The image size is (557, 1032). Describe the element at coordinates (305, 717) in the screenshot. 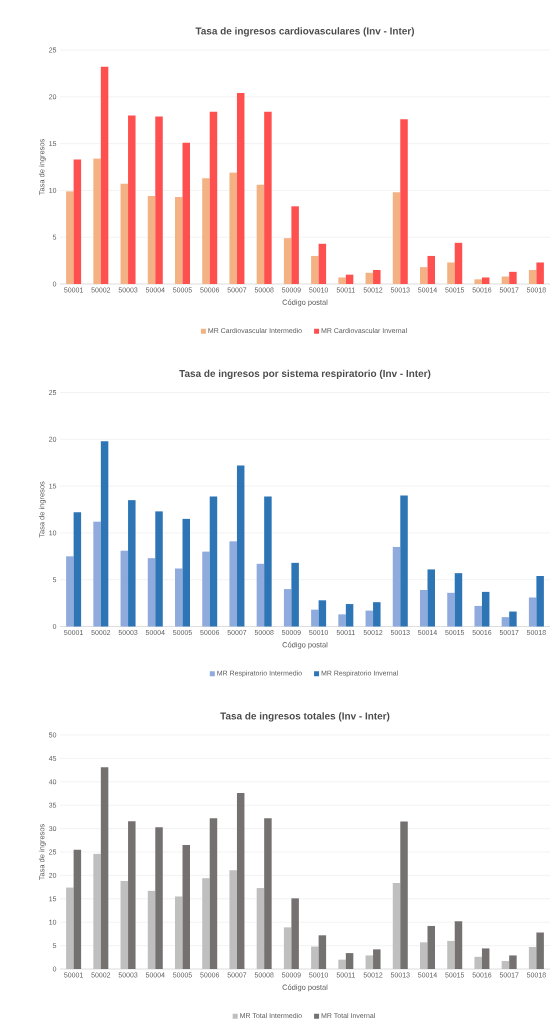

I see `chart-title: Tasa de ingresos totales (Inv - Inter)` at that location.